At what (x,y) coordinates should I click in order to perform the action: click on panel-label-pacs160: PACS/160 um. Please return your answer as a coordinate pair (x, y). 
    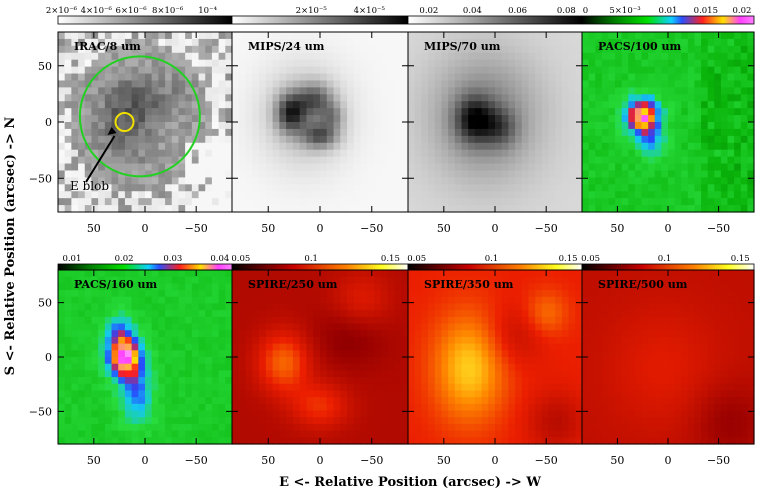
    Looking at the image, I should click on (116, 284).